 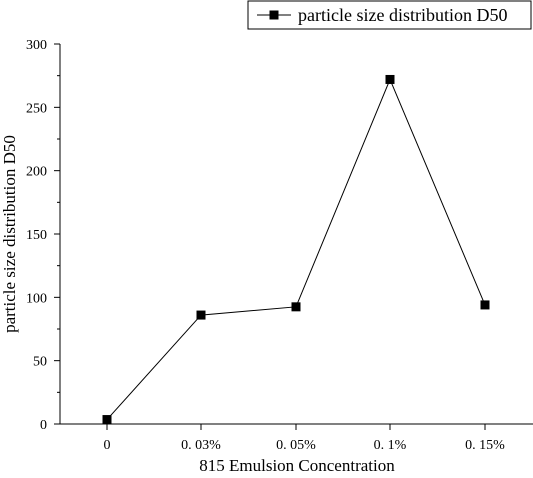 What do you see at coordinates (9, 234) in the screenshot?
I see `y-axis-title: particle size distribution D50` at bounding box center [9, 234].